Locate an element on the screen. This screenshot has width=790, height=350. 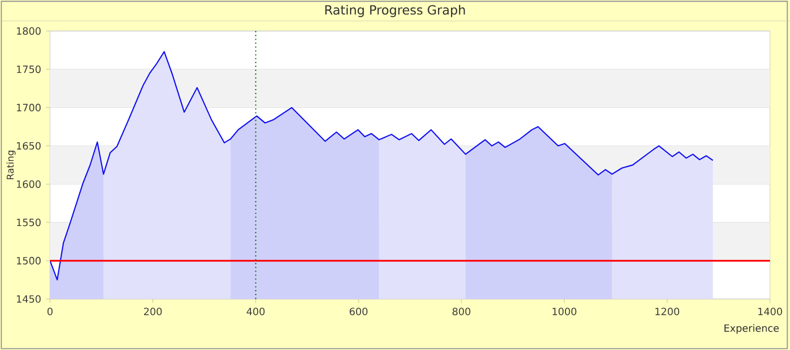
y-tick-label: 1750 is located at coordinates (28, 70).